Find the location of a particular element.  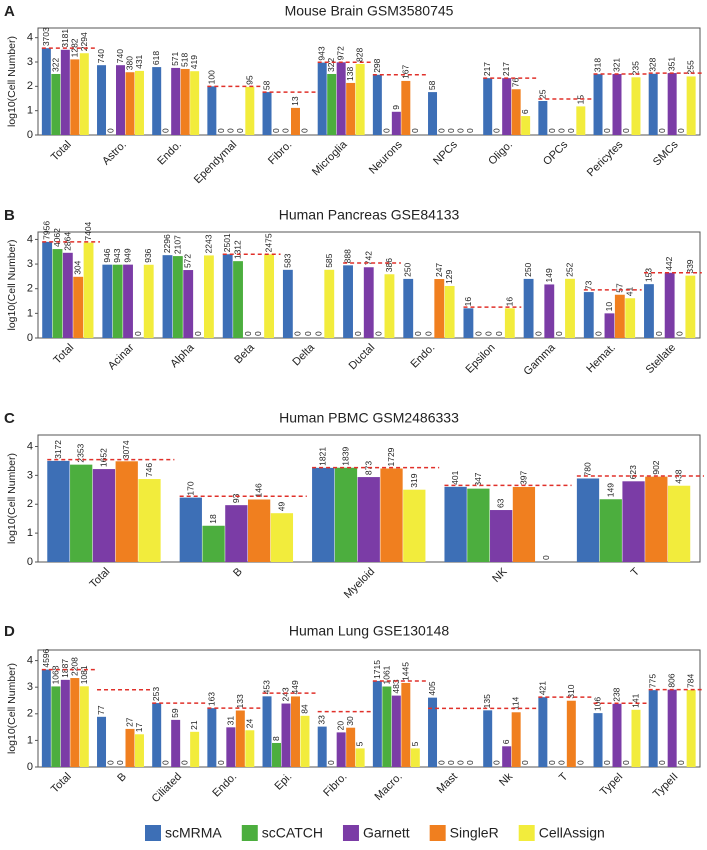

value-label: 386 is located at coordinates (389, 265).